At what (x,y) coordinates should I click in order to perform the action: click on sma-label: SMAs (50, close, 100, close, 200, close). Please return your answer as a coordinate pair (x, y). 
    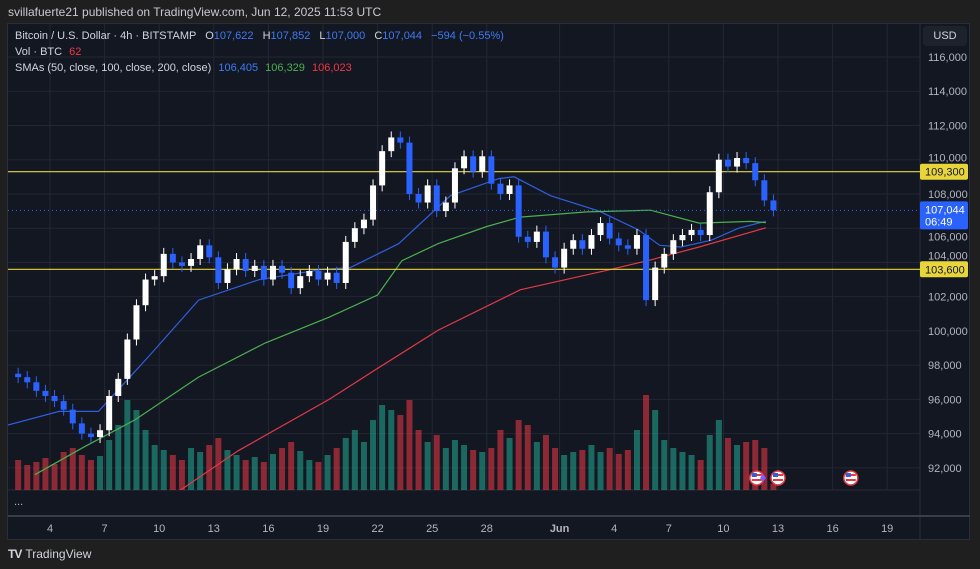
    Looking at the image, I should click on (113, 68).